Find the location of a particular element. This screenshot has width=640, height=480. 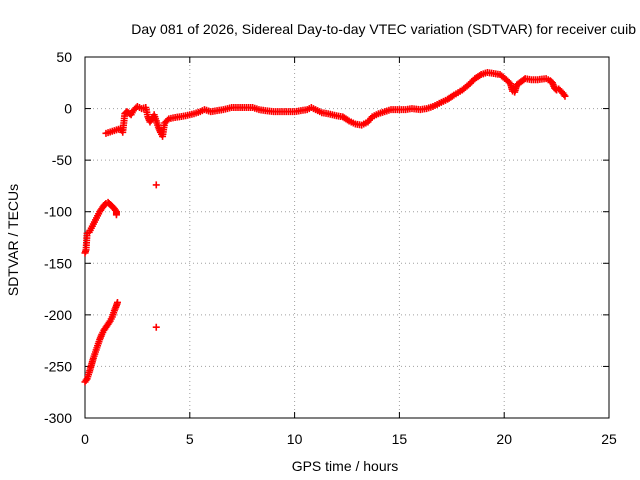

y-tick-labels: 50 0 -50 -100 -150 -200 -250 -300 is located at coordinates (58, 237).